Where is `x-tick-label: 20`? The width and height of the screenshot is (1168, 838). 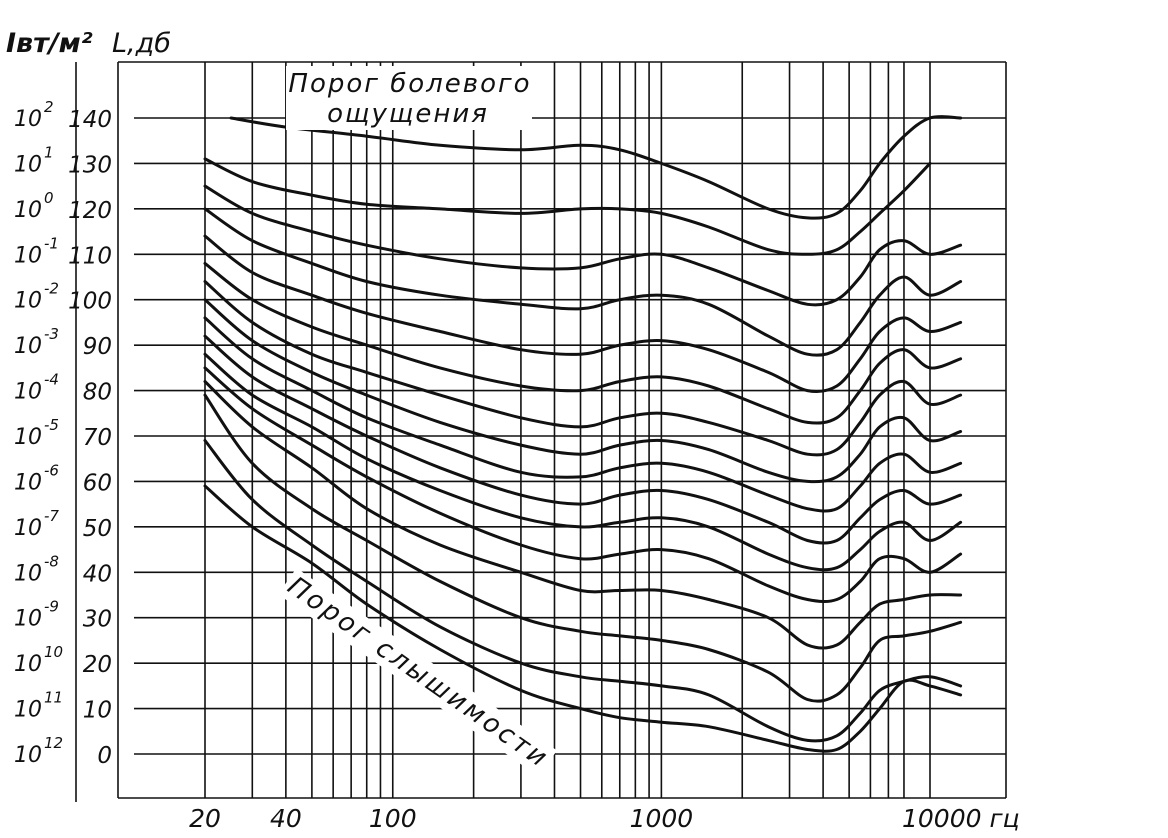
x-tick-label: 20 is located at coordinates (205, 818).